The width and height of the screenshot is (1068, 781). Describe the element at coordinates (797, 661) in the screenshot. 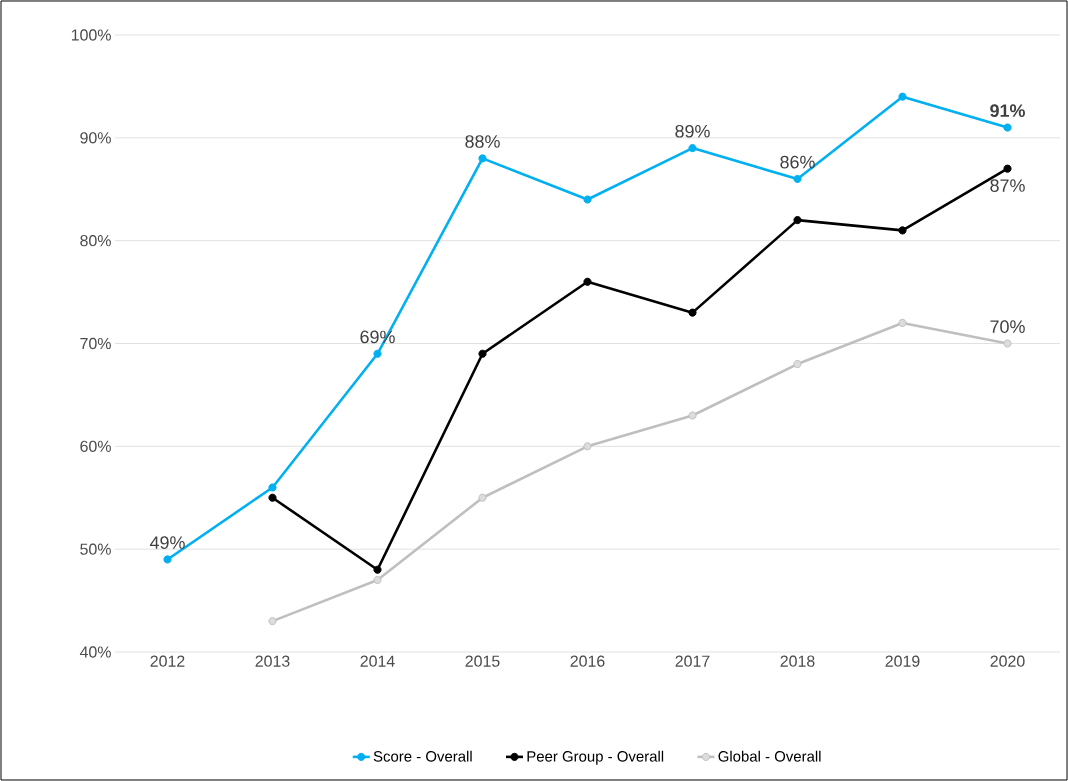

I see `x-tick-label: 2018` at that location.